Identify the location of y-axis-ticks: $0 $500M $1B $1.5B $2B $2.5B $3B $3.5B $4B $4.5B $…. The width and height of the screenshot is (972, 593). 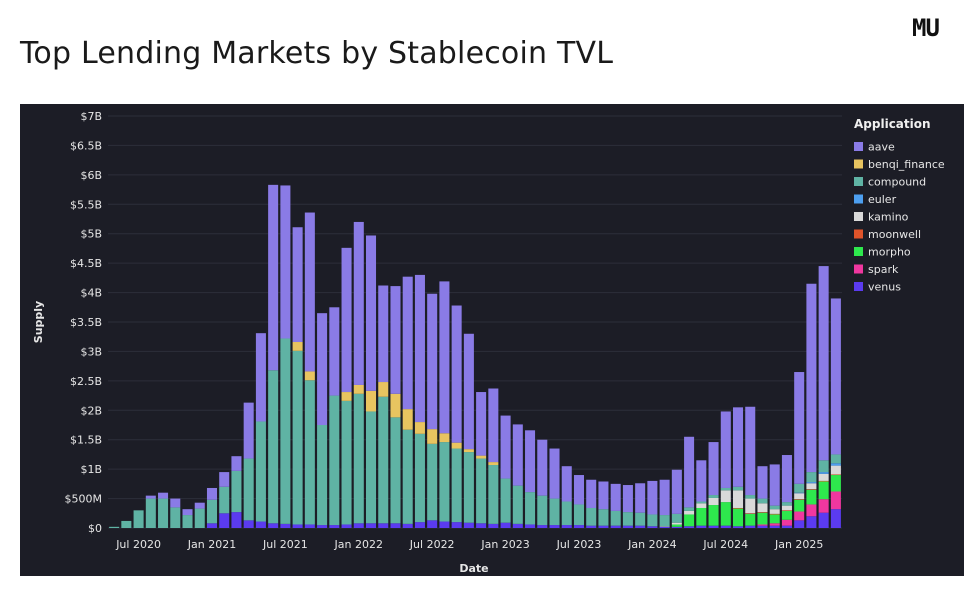
(84, 322).